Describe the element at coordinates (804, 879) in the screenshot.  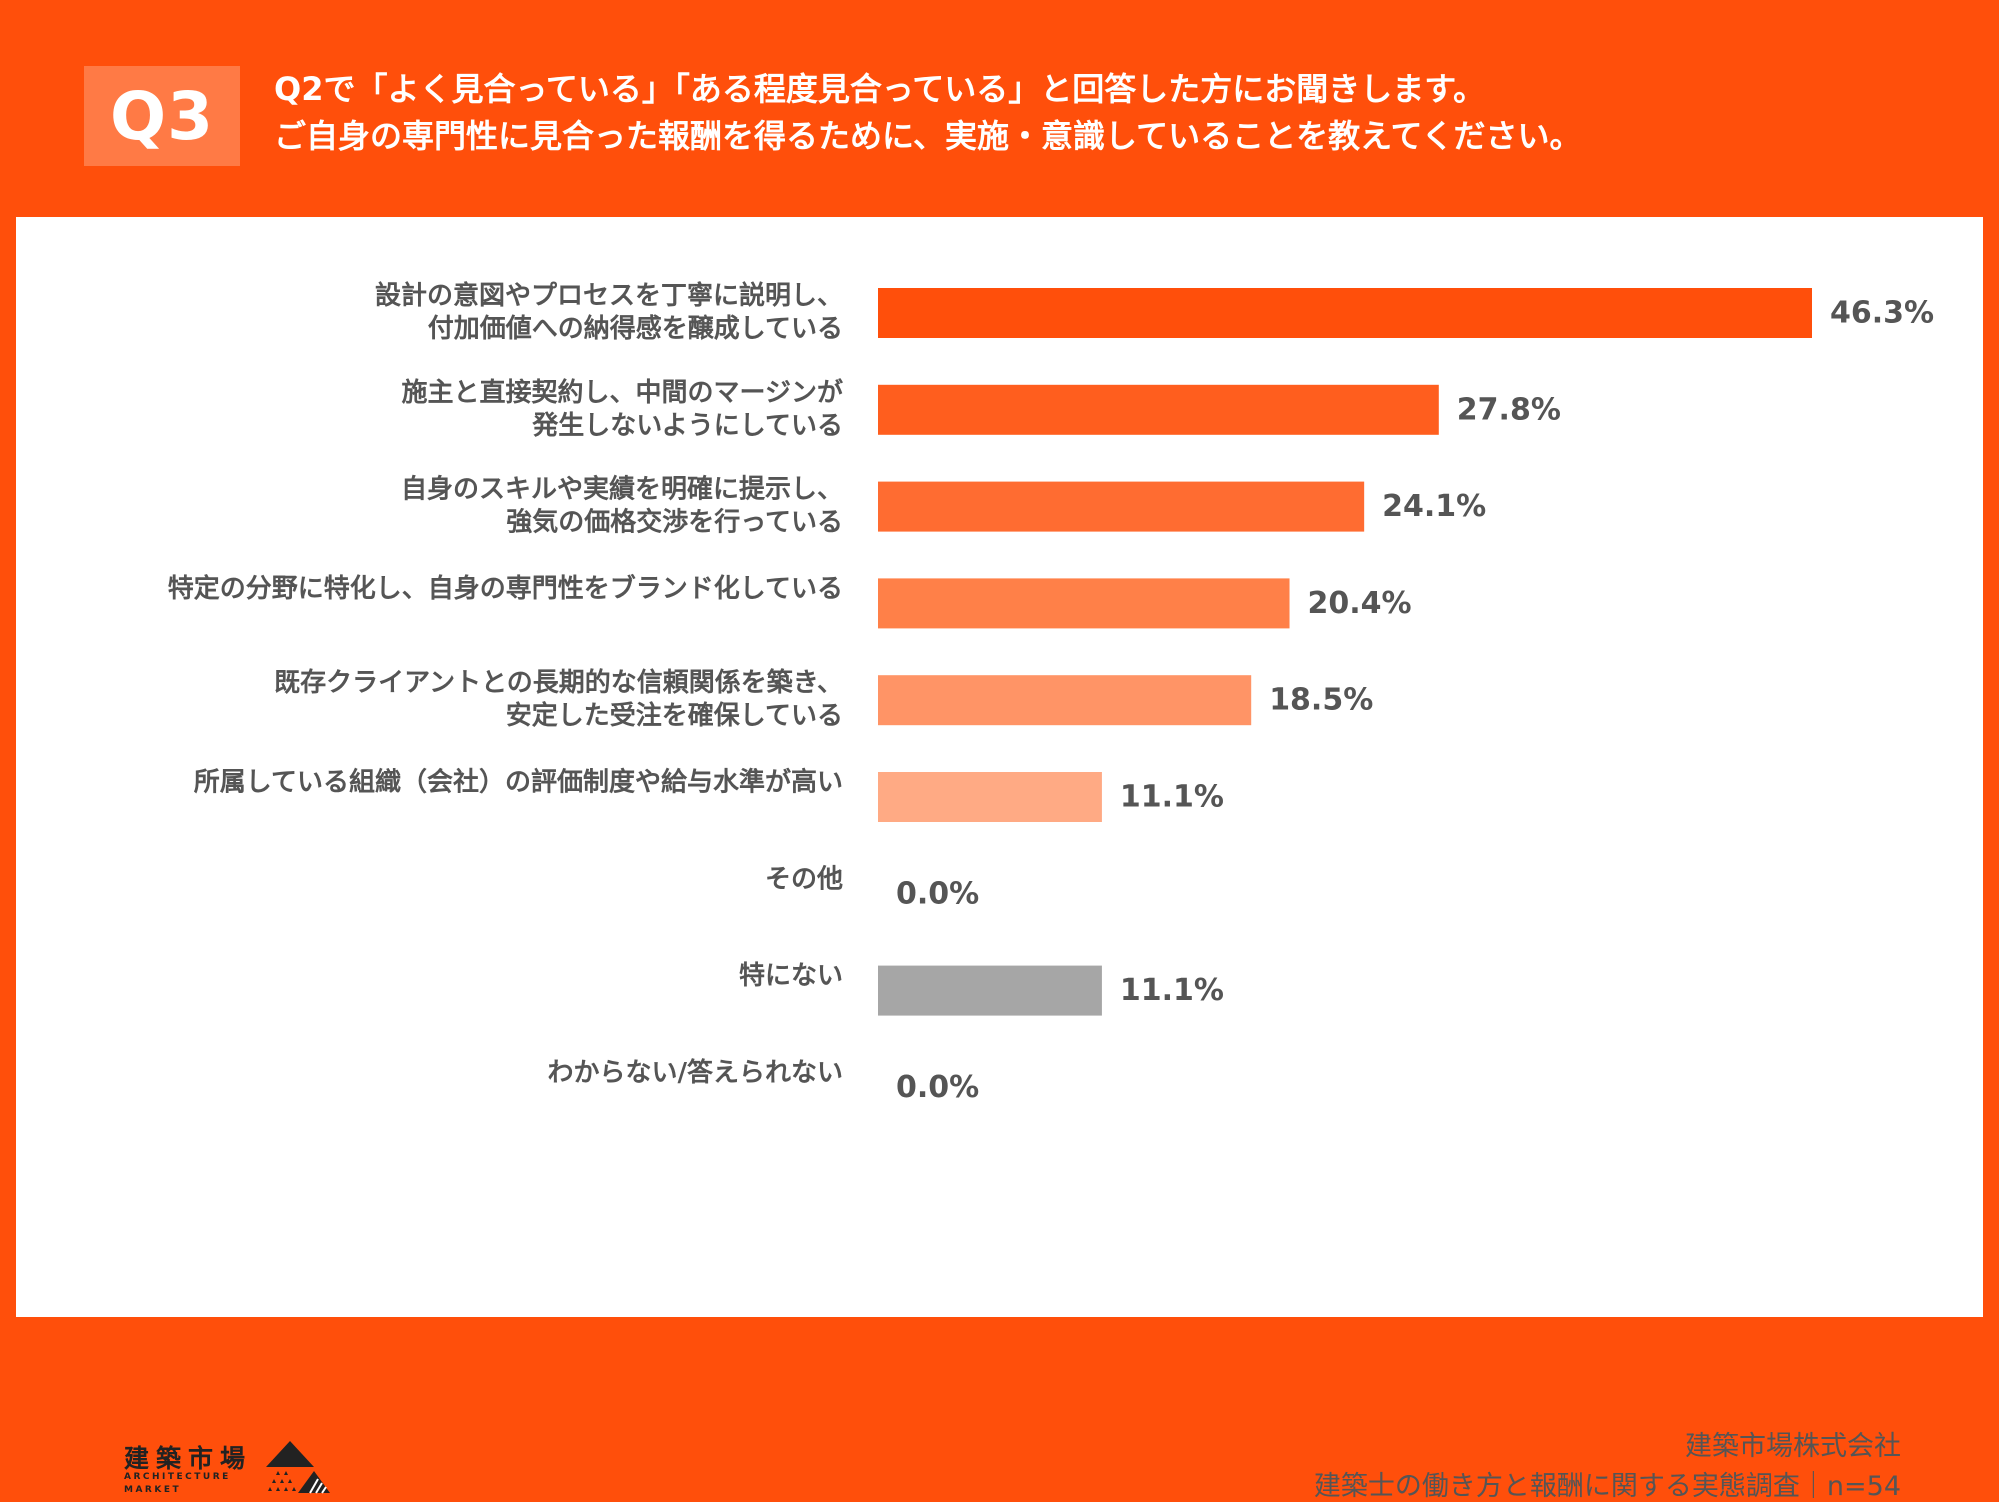
I see `category-label: その他` at that location.